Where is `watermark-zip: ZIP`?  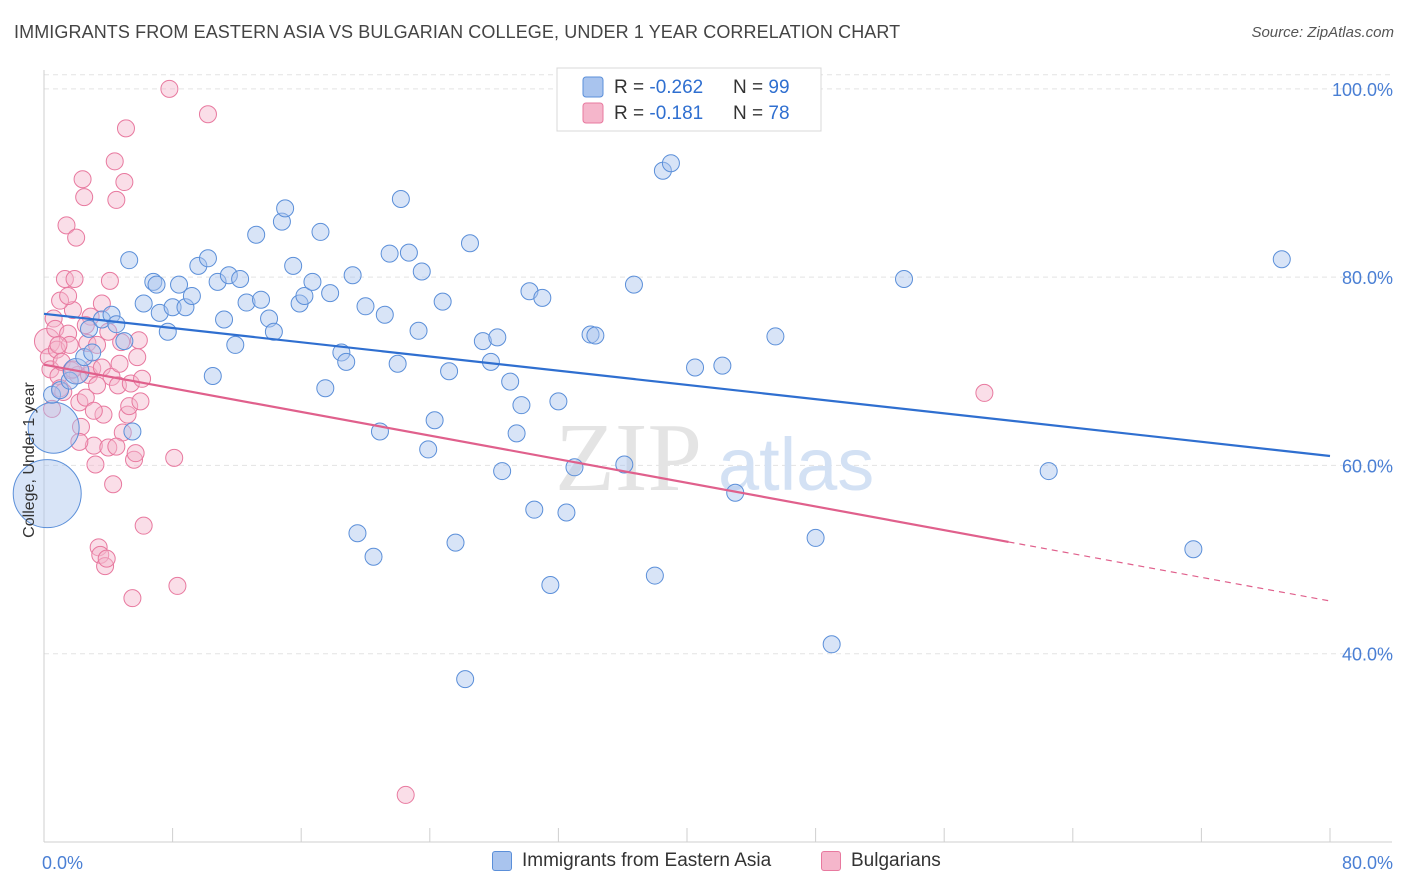 watermark-zip: ZIP is located at coordinates (628, 458).